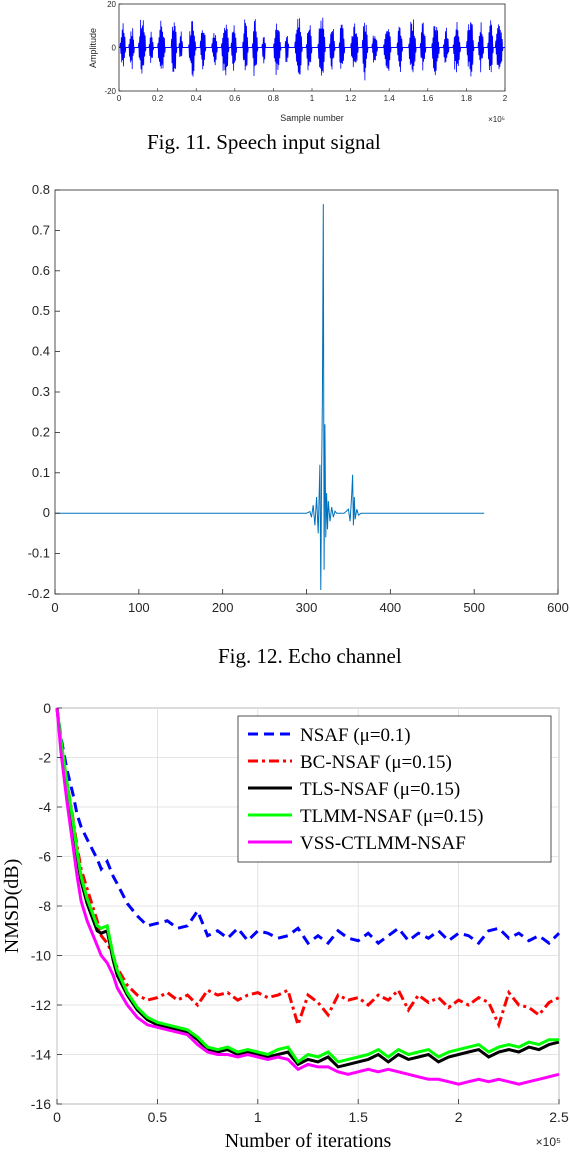  What do you see at coordinates (41, 310) in the screenshot?
I see `echo-ytick-label: 0.5` at bounding box center [41, 310].